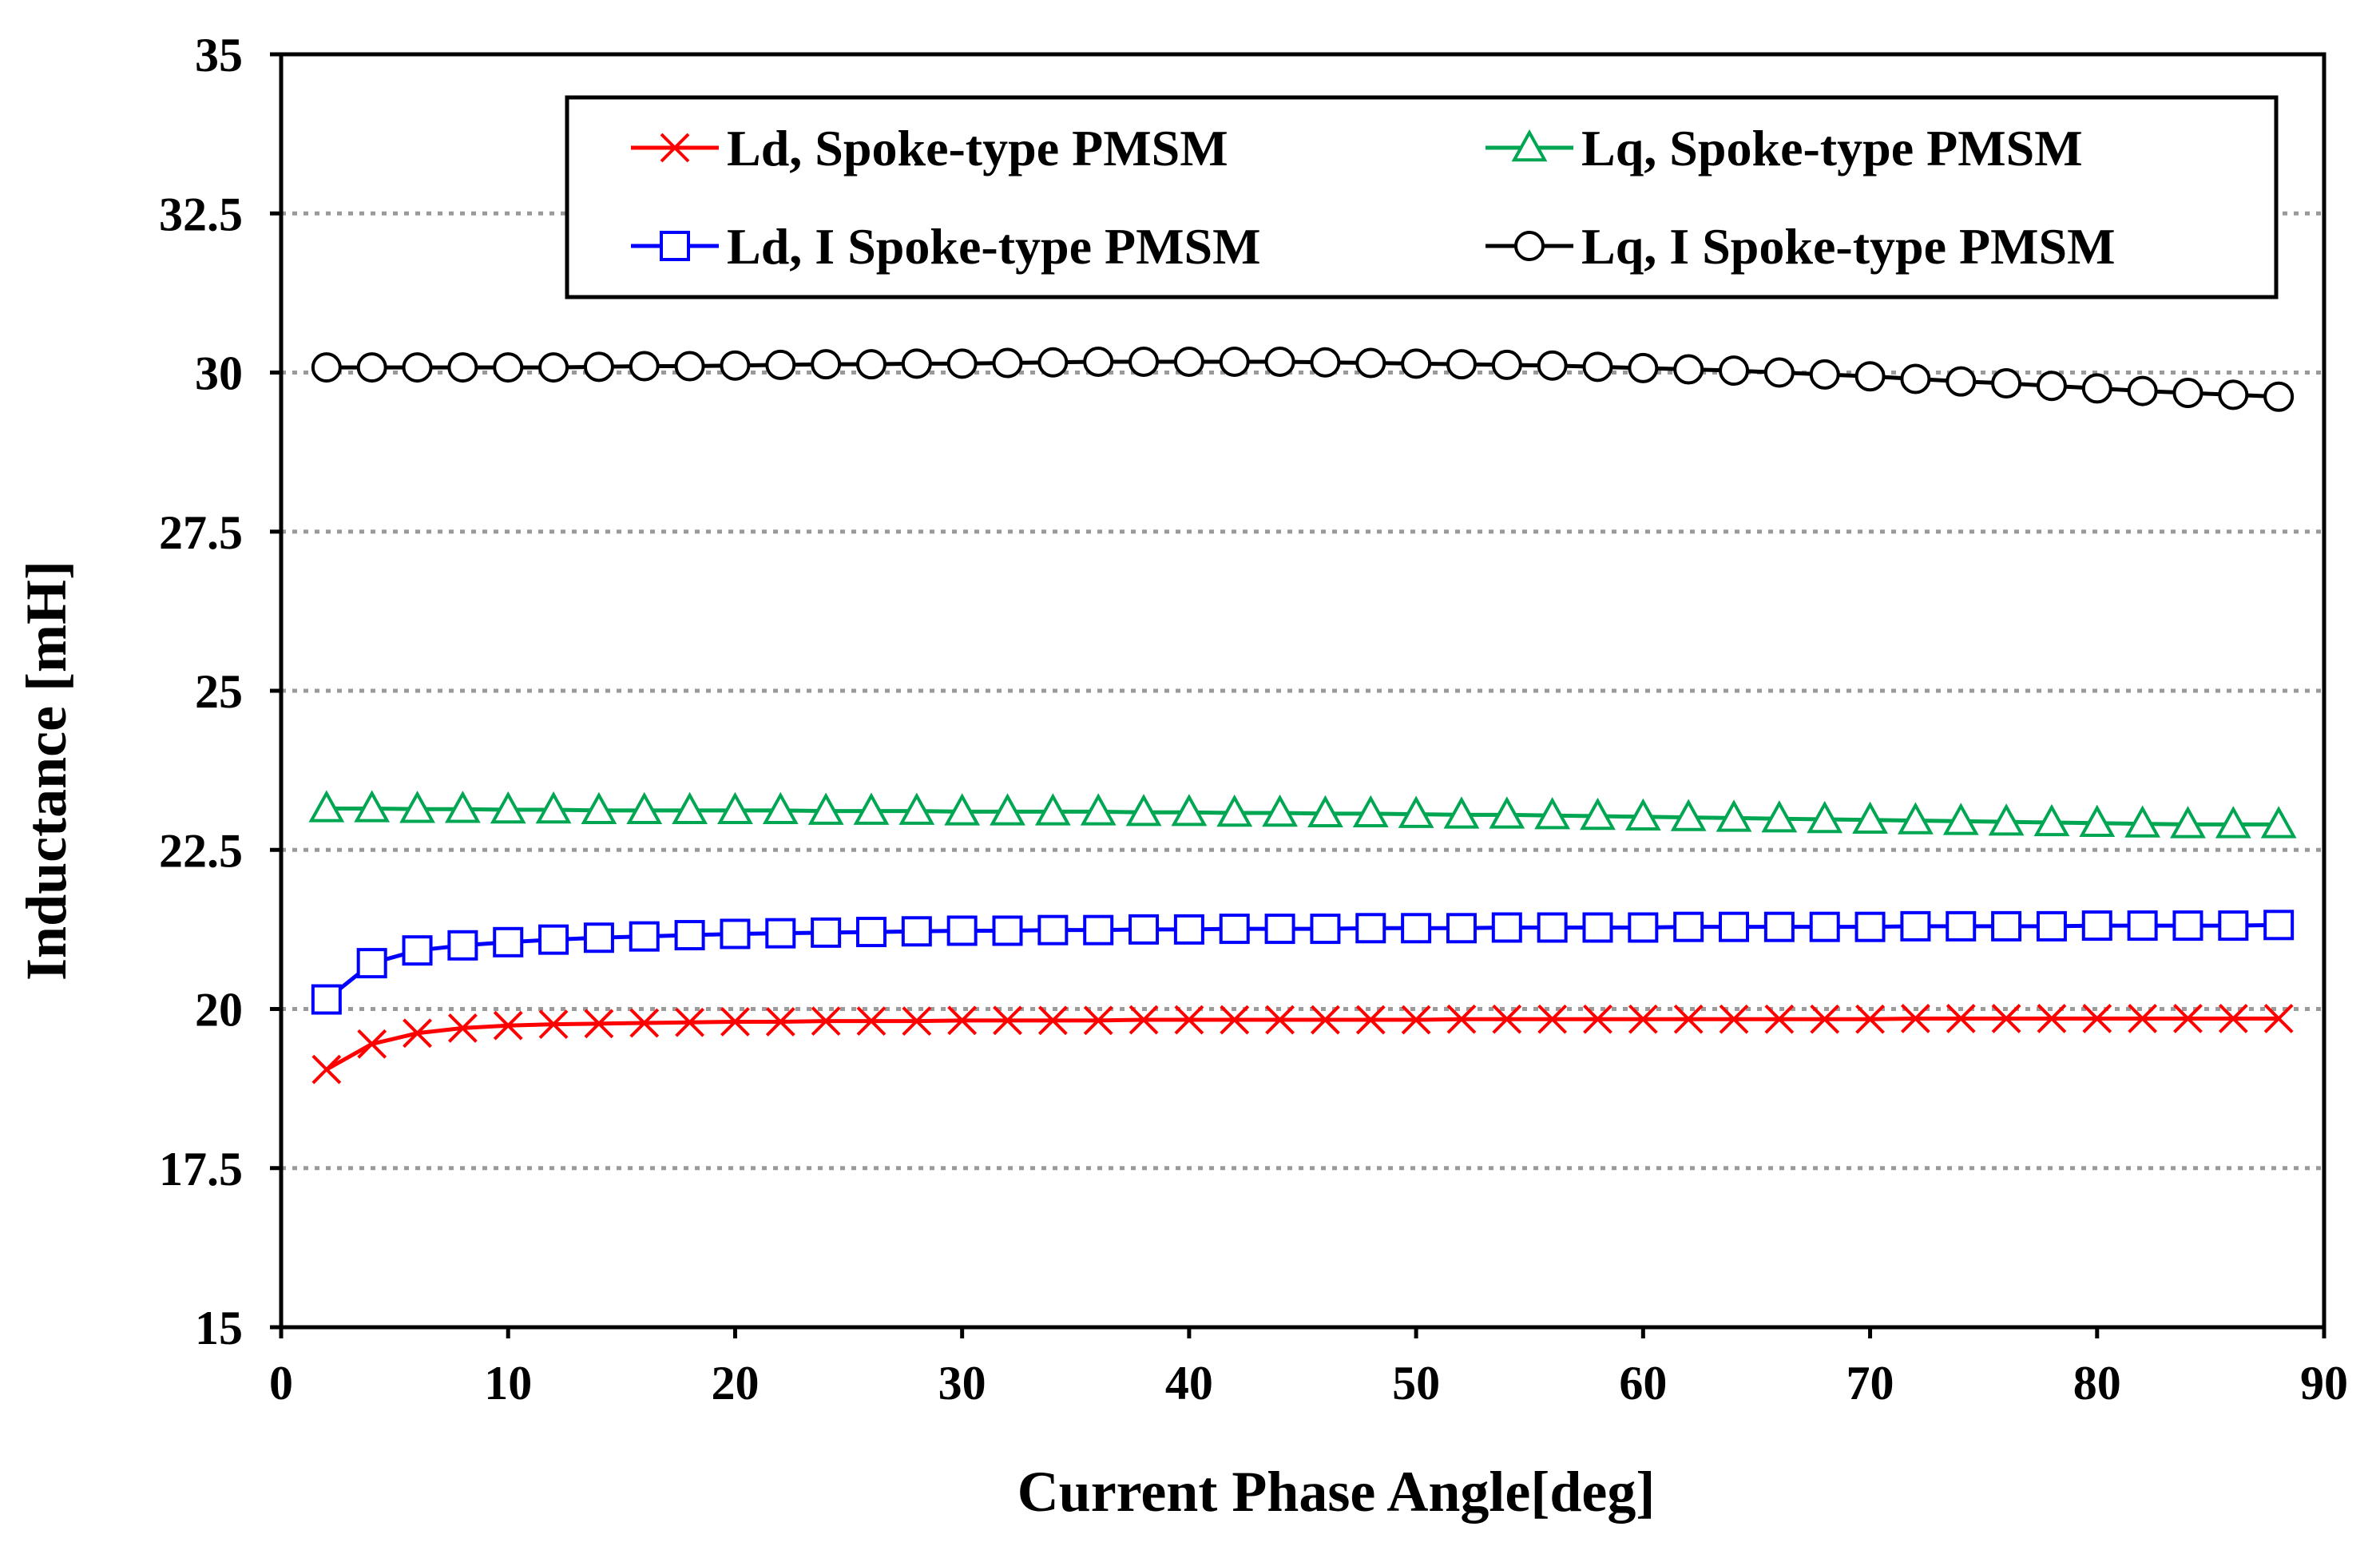 The image size is (2380, 1566). I want to click on x-axis-title: Current Phase Angle[deg], so click(1336, 1492).